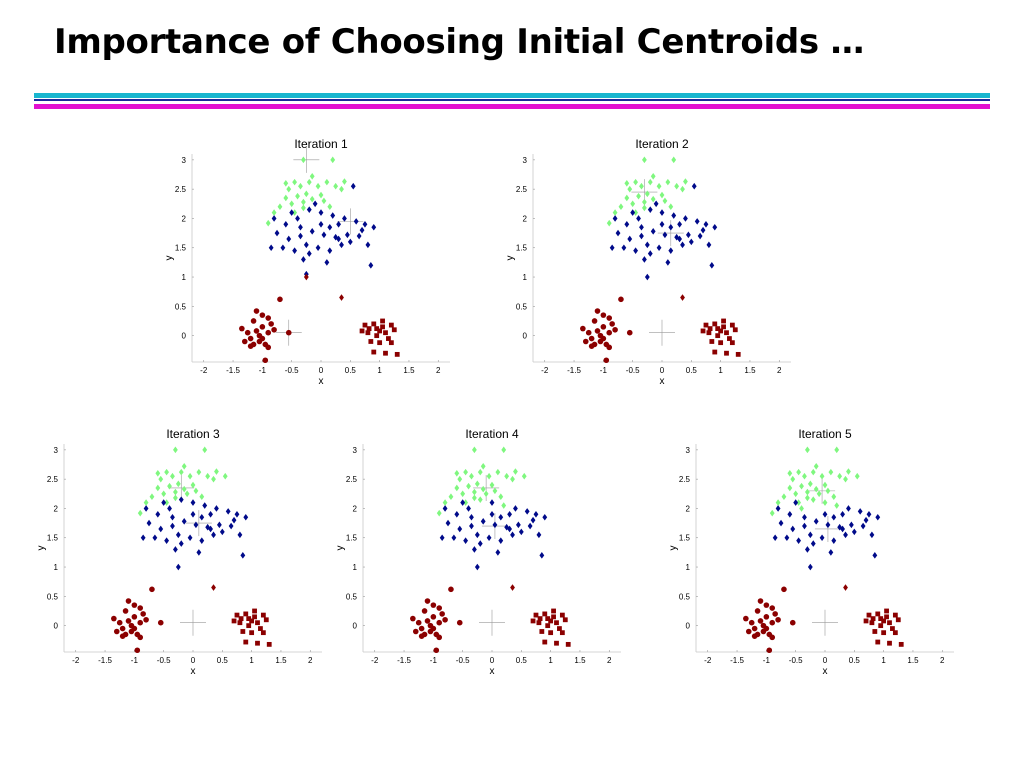 The image size is (1024, 768). Describe the element at coordinates (688, 508) in the screenshot. I see `y-tick-label: 2` at that location.